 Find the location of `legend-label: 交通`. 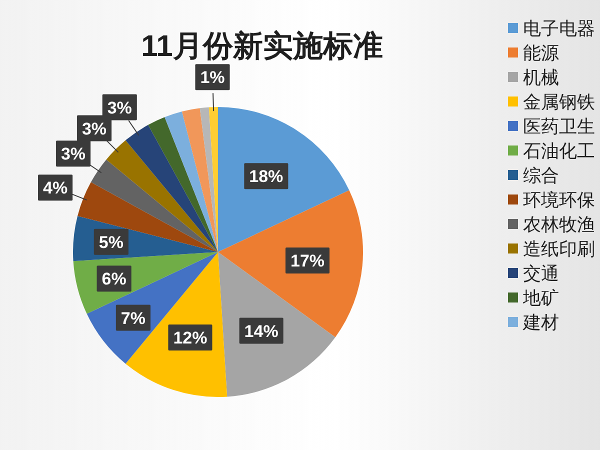

legend-label: 交通 is located at coordinates (541, 274).